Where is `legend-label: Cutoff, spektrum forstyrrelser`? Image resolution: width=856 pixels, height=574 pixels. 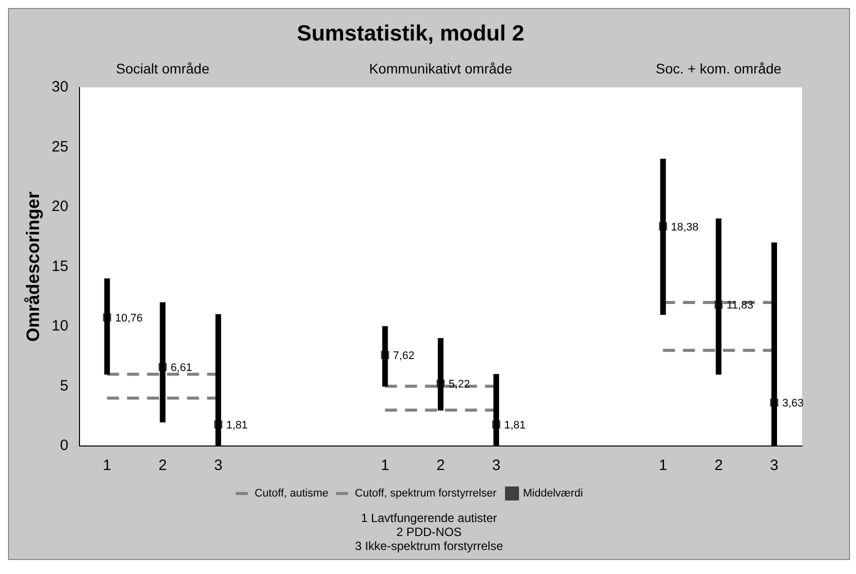
legend-label: Cutoff, spektrum forstyrrelser is located at coordinates (425, 494).